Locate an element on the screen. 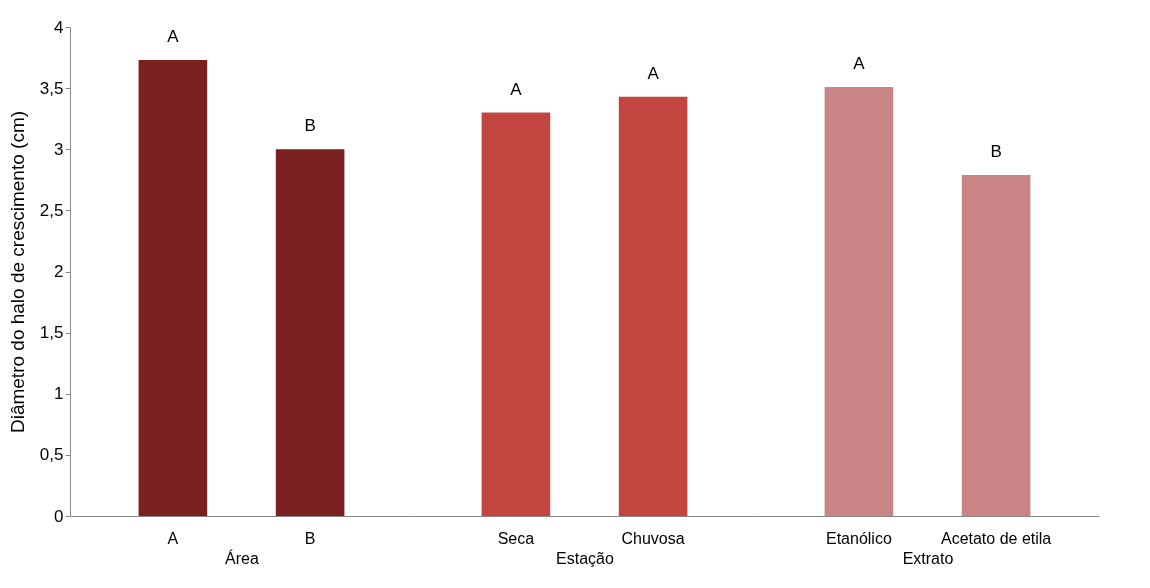 The height and width of the screenshot is (588, 1150). x-tick-label: Acetato de etila is located at coordinates (996, 538).